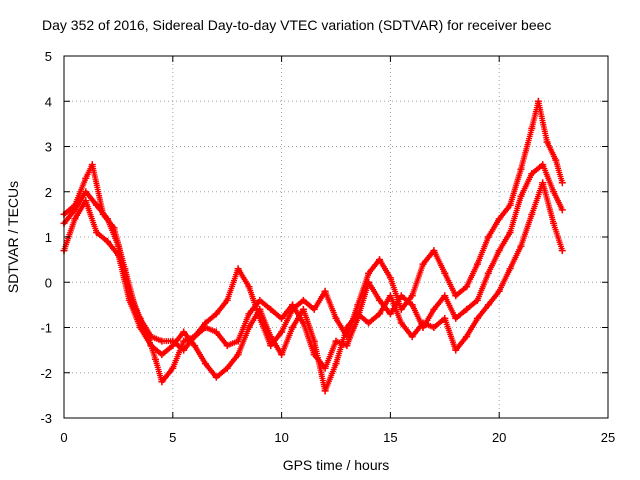 This screenshot has height=480, width=640. I want to click on y-tick-label: 1, so click(48, 237).